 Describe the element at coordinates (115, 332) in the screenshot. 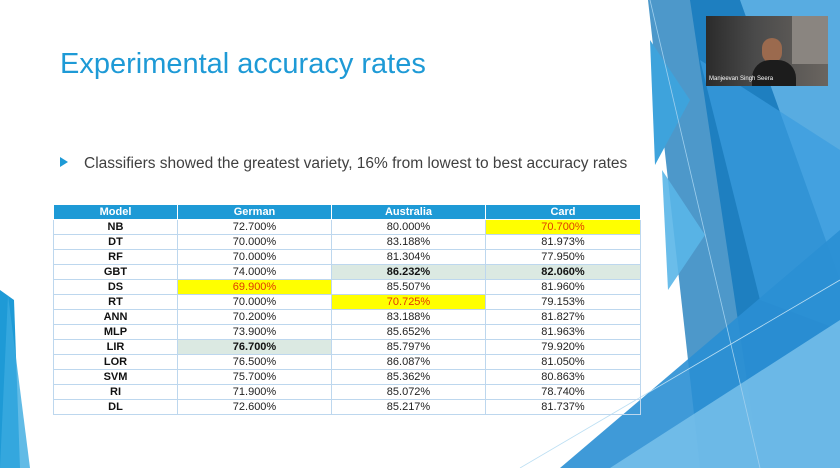

I see `cell-model: MLP` at that location.